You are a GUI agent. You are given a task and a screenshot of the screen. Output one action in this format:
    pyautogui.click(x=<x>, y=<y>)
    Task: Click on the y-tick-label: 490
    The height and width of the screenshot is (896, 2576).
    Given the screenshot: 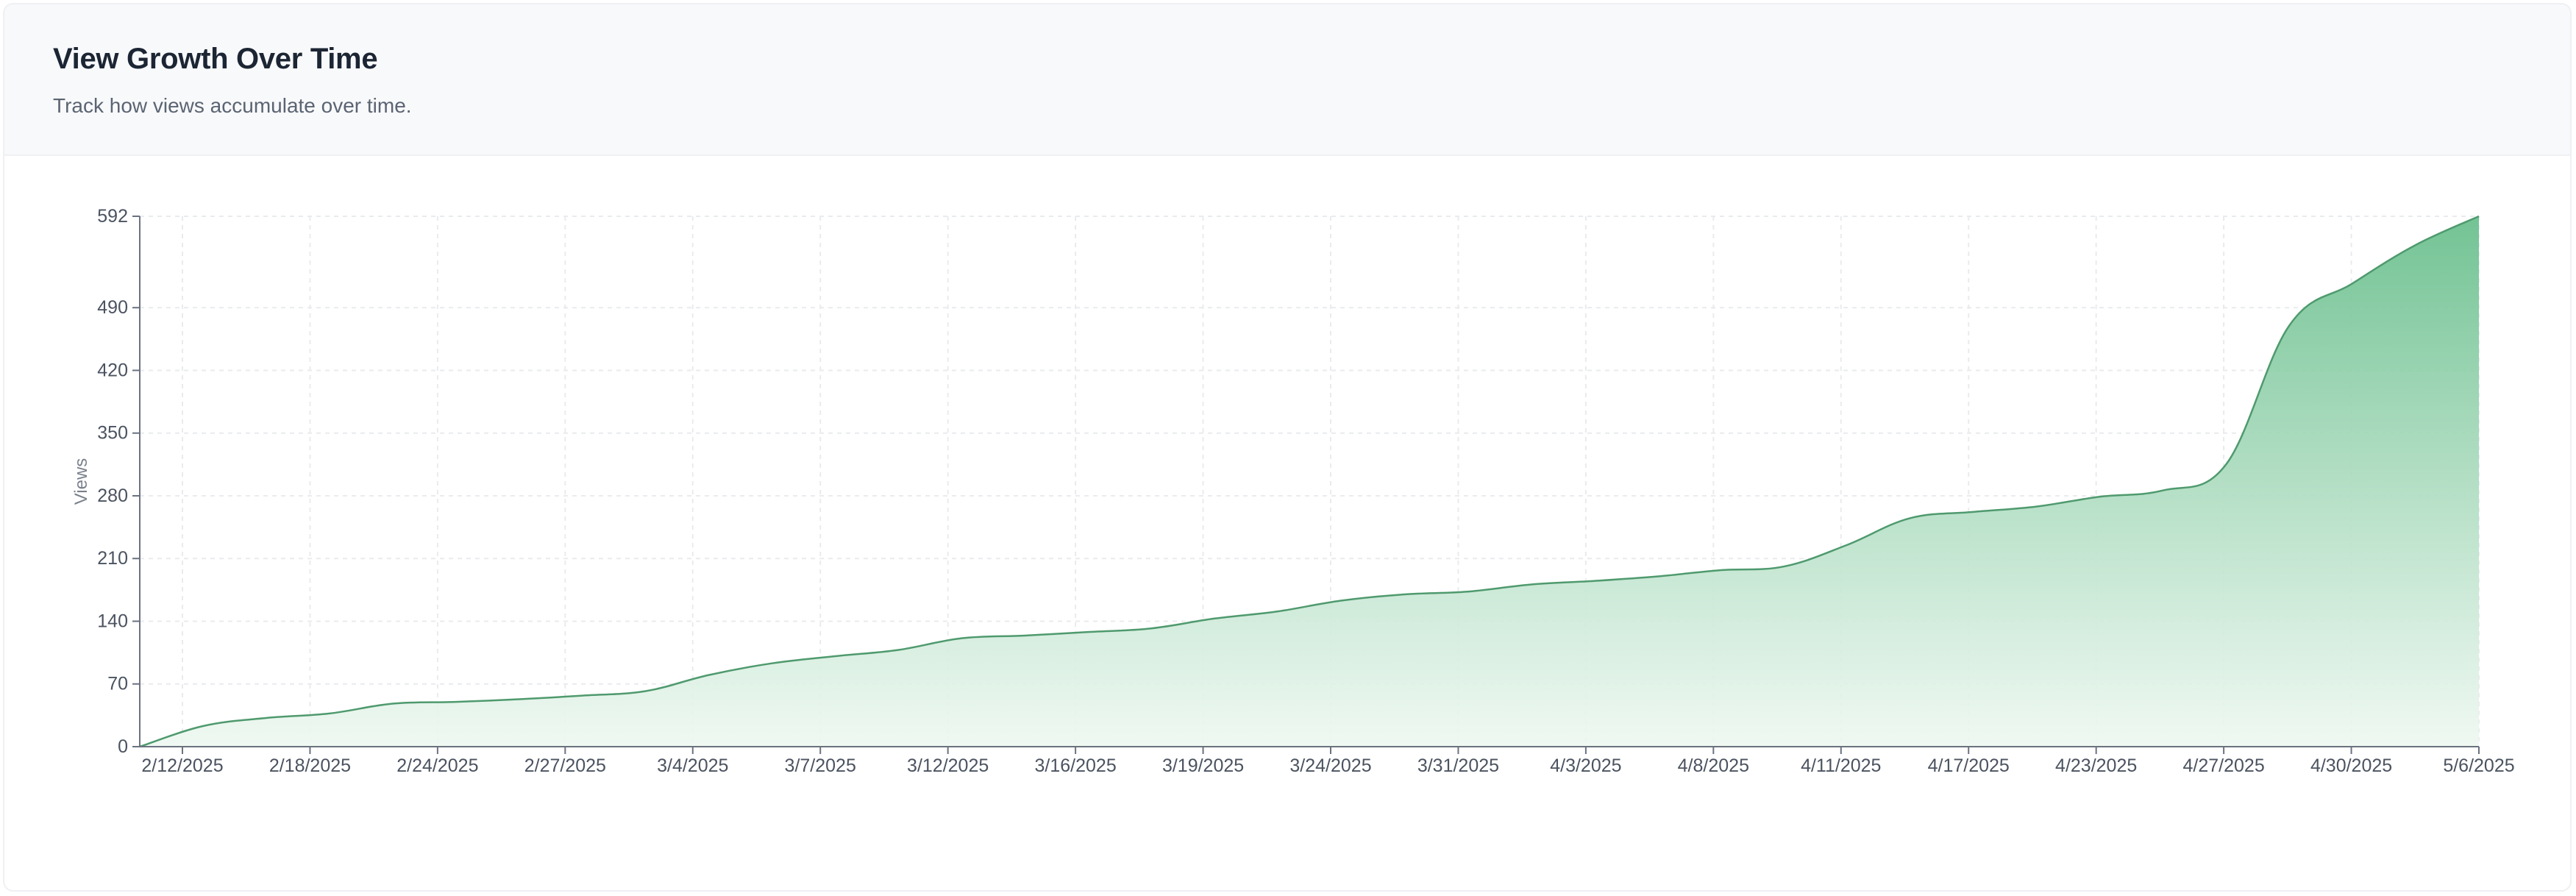 What is the action you would take?
    pyautogui.click(x=112, y=307)
    